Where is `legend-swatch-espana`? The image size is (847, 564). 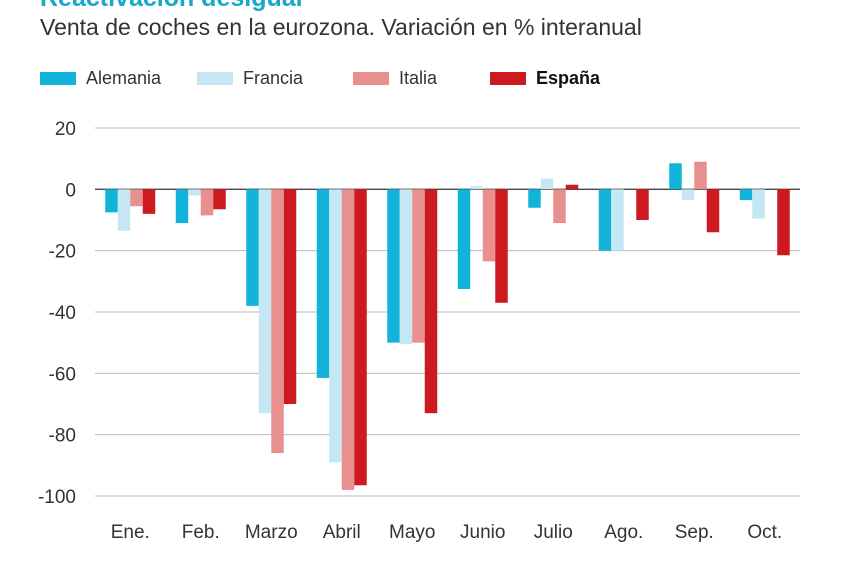 legend-swatch-espana is located at coordinates (508, 78).